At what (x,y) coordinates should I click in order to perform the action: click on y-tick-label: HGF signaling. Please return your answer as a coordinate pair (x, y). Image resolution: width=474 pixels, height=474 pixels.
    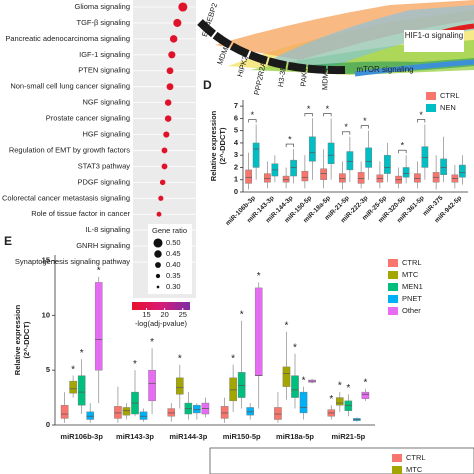
    Looking at the image, I should click on (106, 134).